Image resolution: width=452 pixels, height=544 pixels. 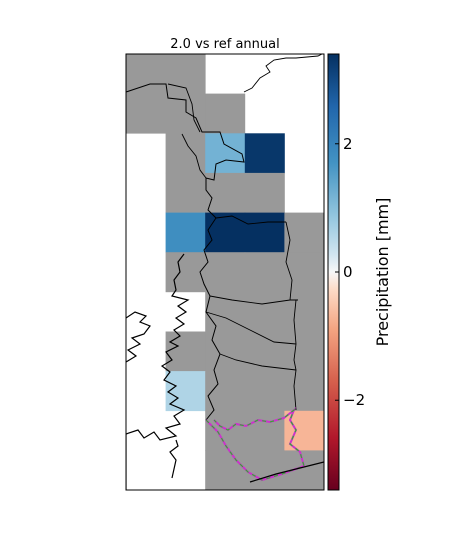 I want to click on colorbar-tick-label: 2, so click(x=348, y=144).